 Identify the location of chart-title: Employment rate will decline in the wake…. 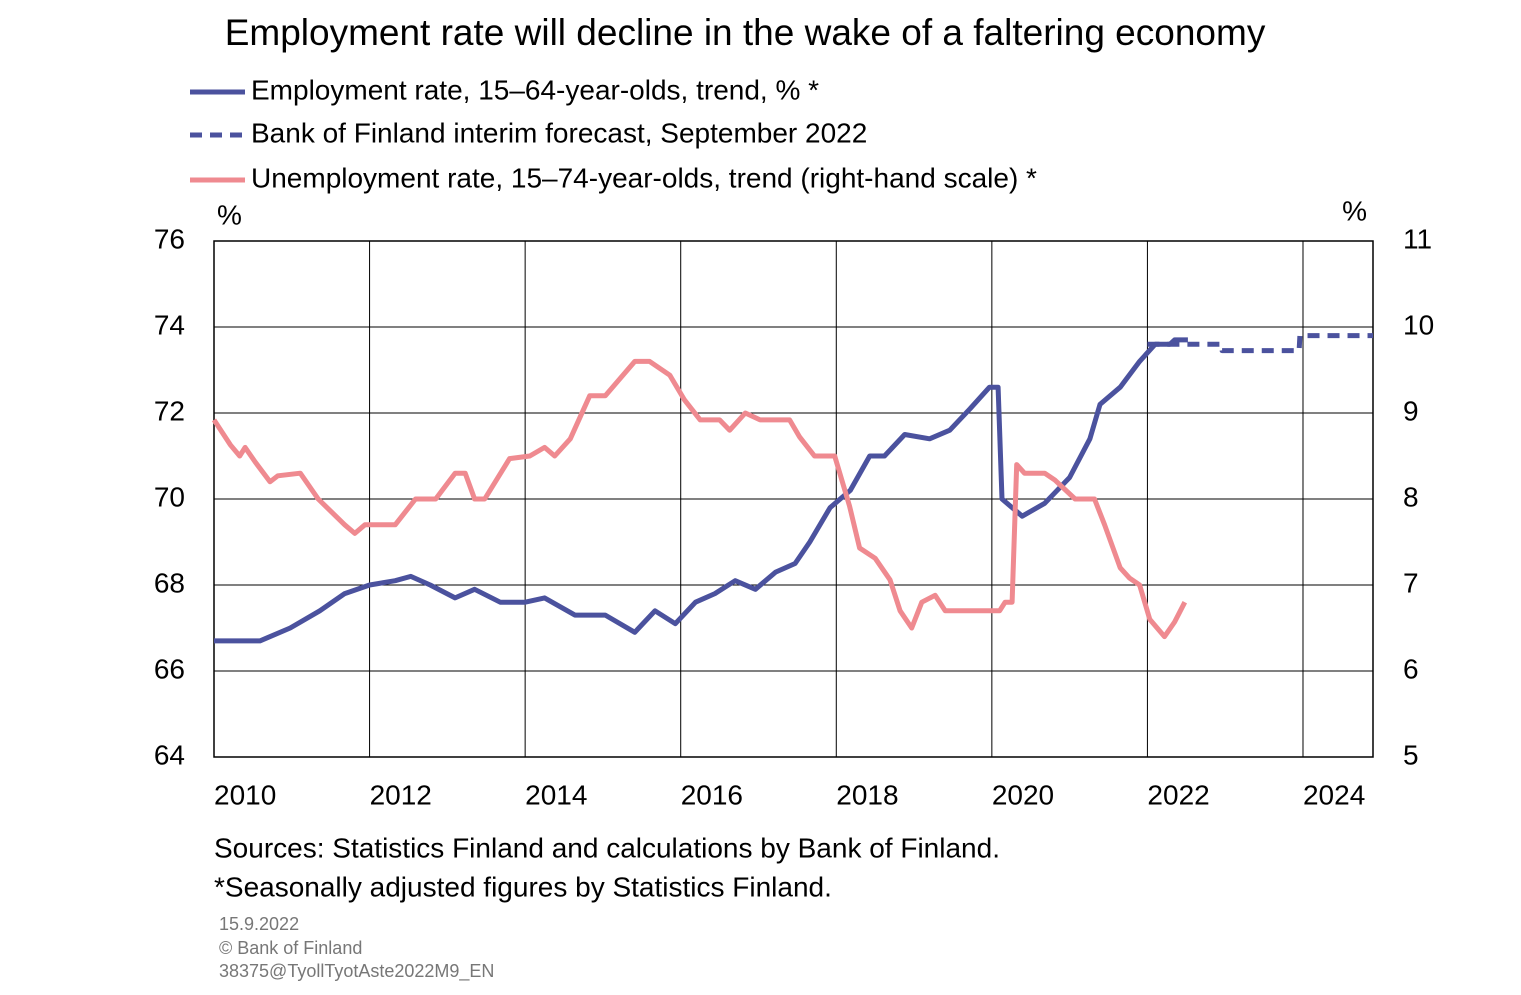
(745, 32).